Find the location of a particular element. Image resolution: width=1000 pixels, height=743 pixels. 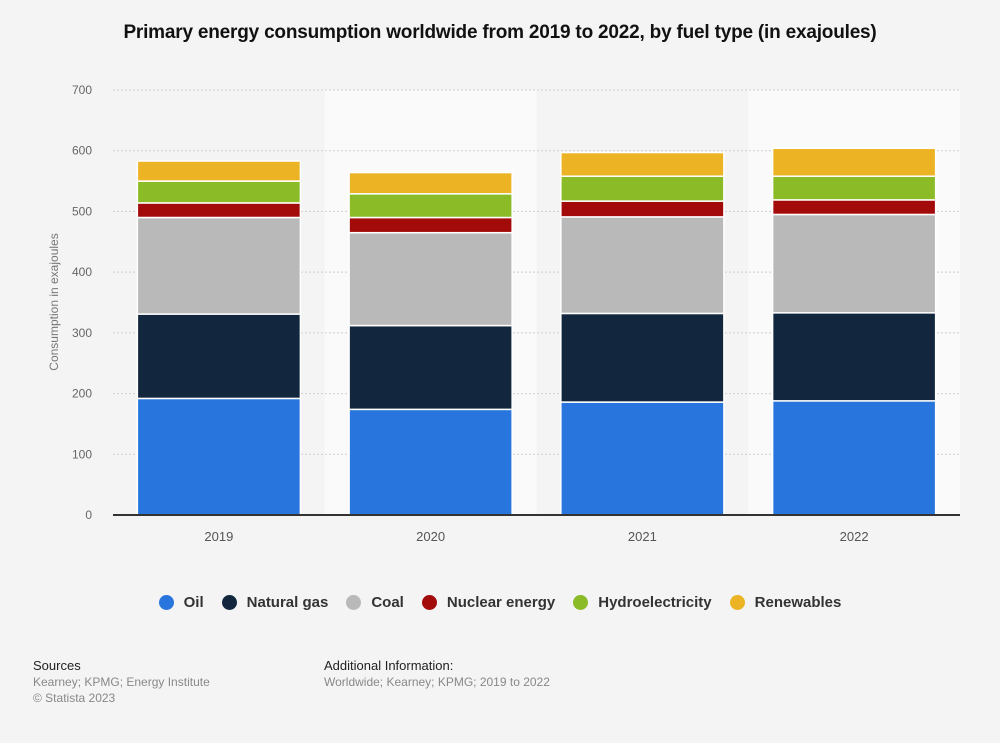

legend-label: Natural gas is located at coordinates (287, 602).